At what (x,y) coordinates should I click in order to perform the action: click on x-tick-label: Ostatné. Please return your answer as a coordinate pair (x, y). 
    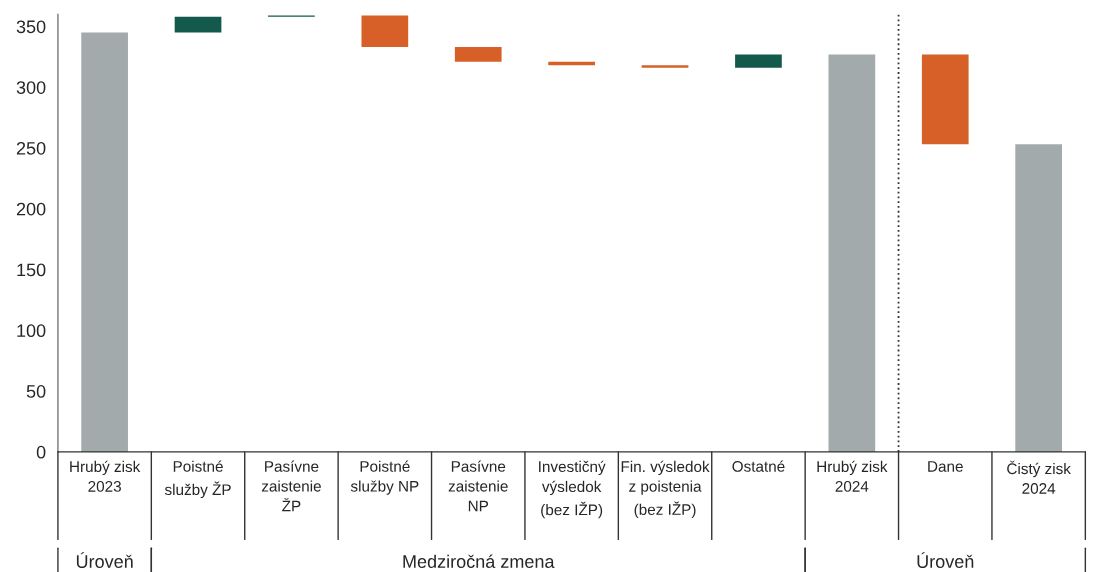
    Looking at the image, I should click on (758, 466).